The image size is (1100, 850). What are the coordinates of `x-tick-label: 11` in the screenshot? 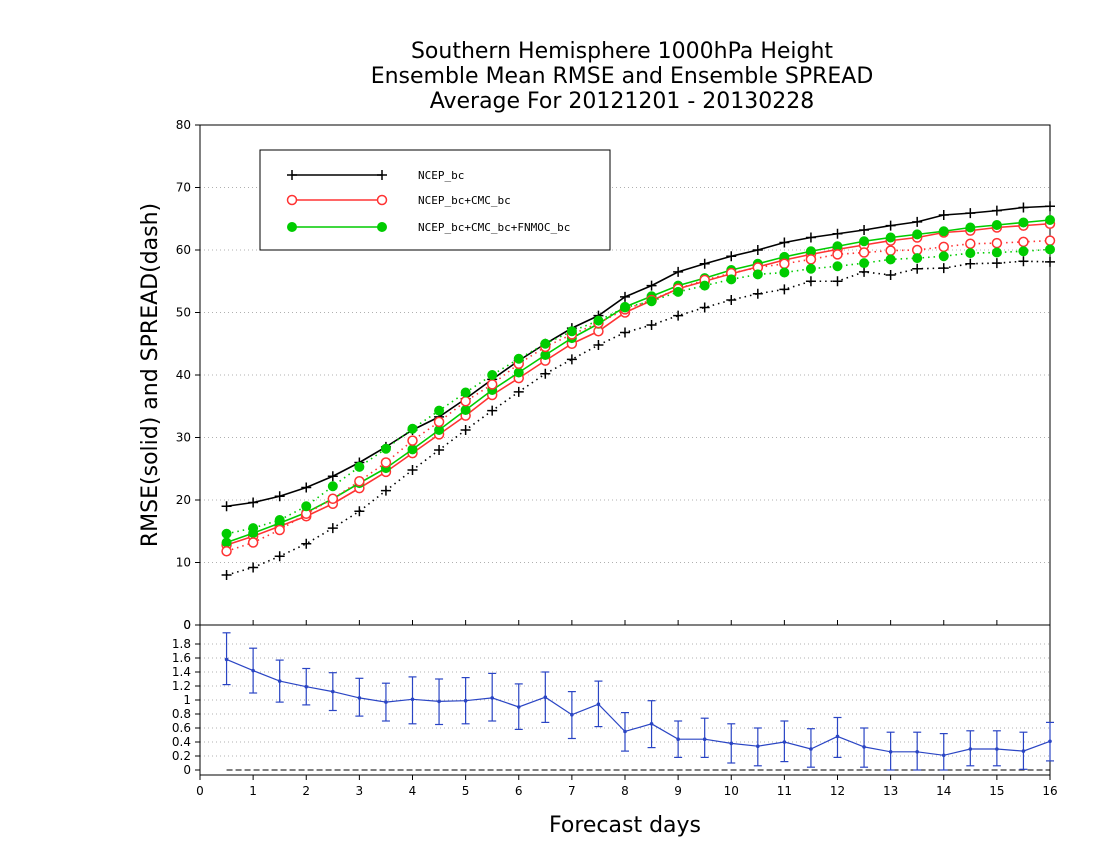 It's located at (784, 791).